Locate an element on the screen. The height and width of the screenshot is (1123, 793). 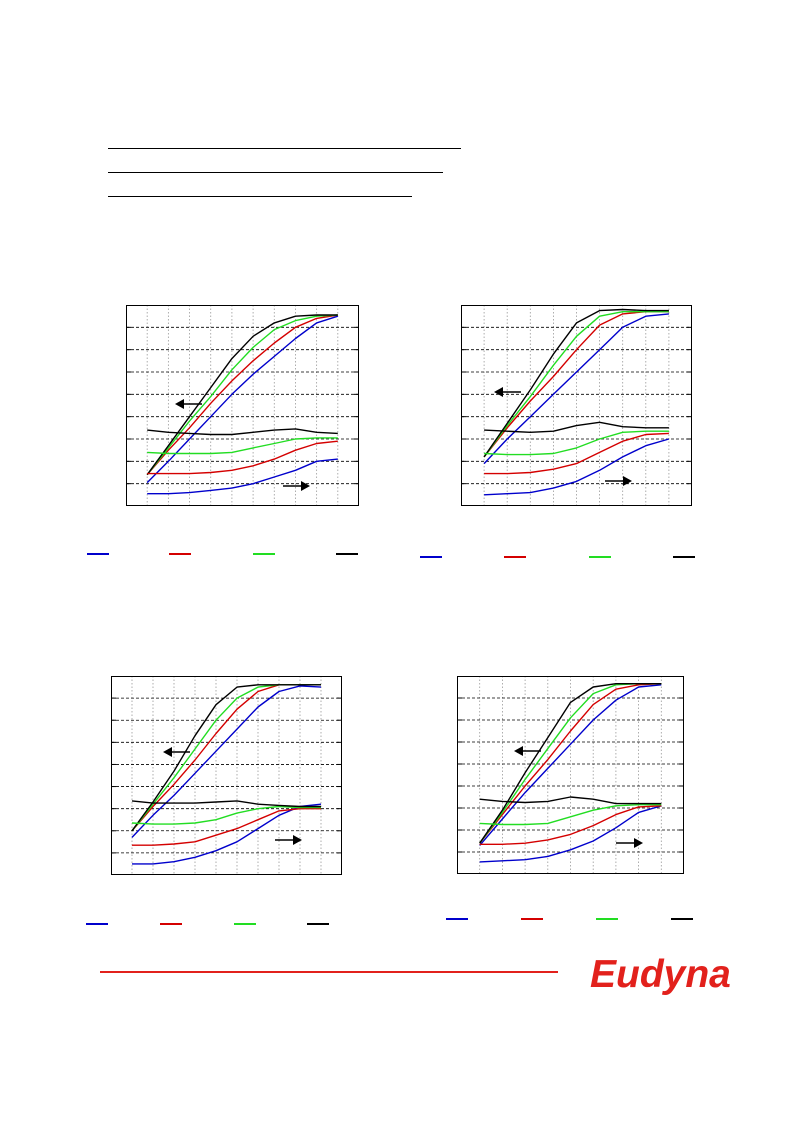
logo-text: Eudyna is located at coordinates (660, 974).